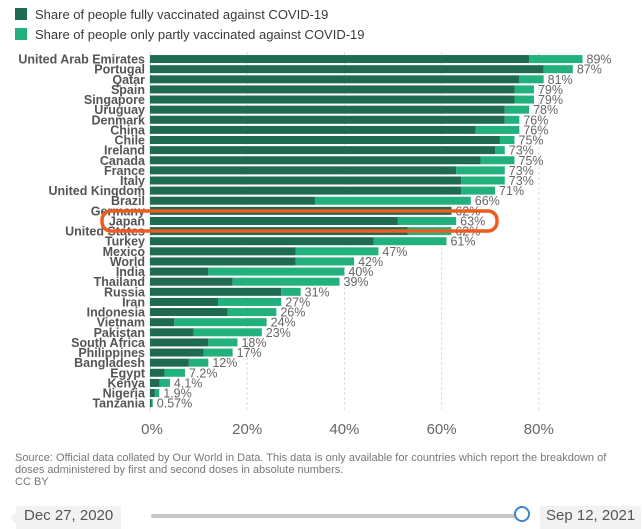 The image size is (642, 529). What do you see at coordinates (344, 429) in the screenshot?
I see `x-tick-label: 40%` at bounding box center [344, 429].